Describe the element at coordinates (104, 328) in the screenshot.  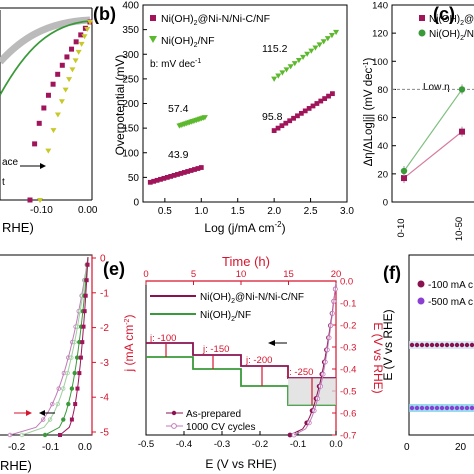
I see `ytick-label-d: -2` at that location.